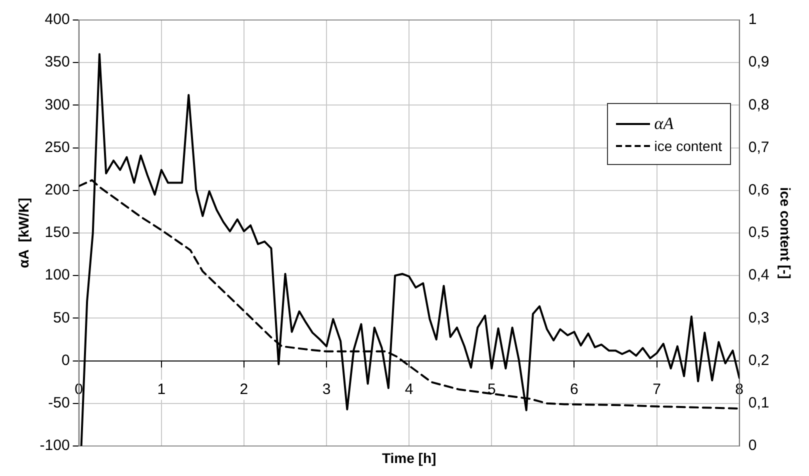 Image resolution: width=809 pixels, height=476 pixels. What do you see at coordinates (759, 317) in the screenshot?
I see `y2-tick-label: 0,3` at bounding box center [759, 317].